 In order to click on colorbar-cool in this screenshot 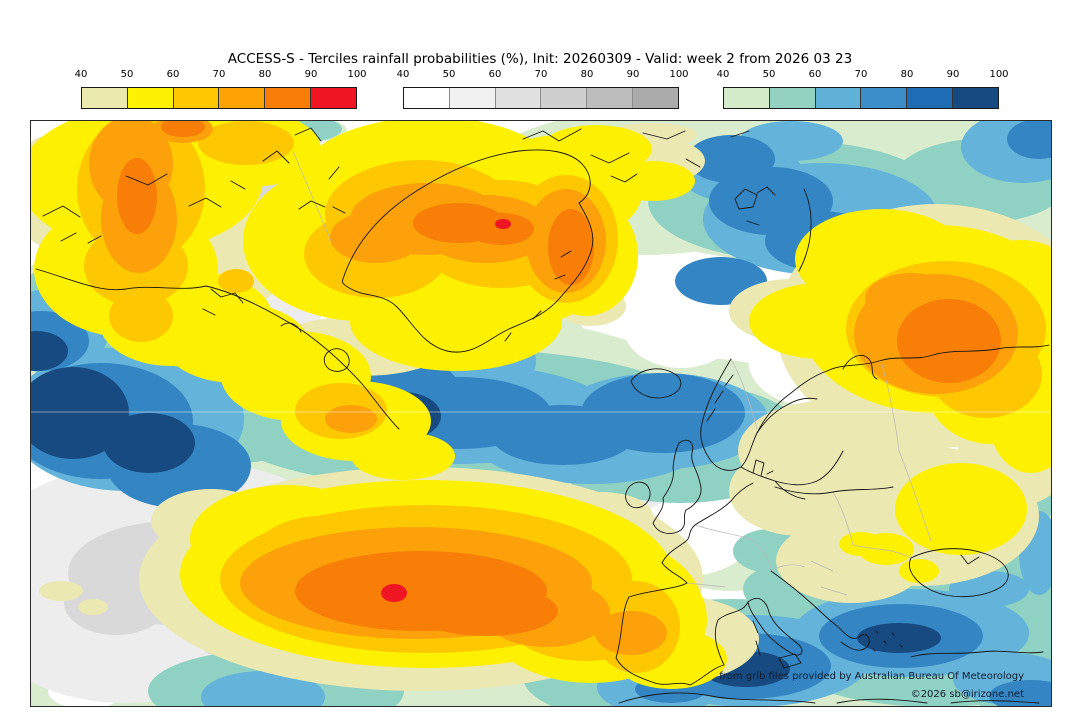, I will do `click(861, 98)`.